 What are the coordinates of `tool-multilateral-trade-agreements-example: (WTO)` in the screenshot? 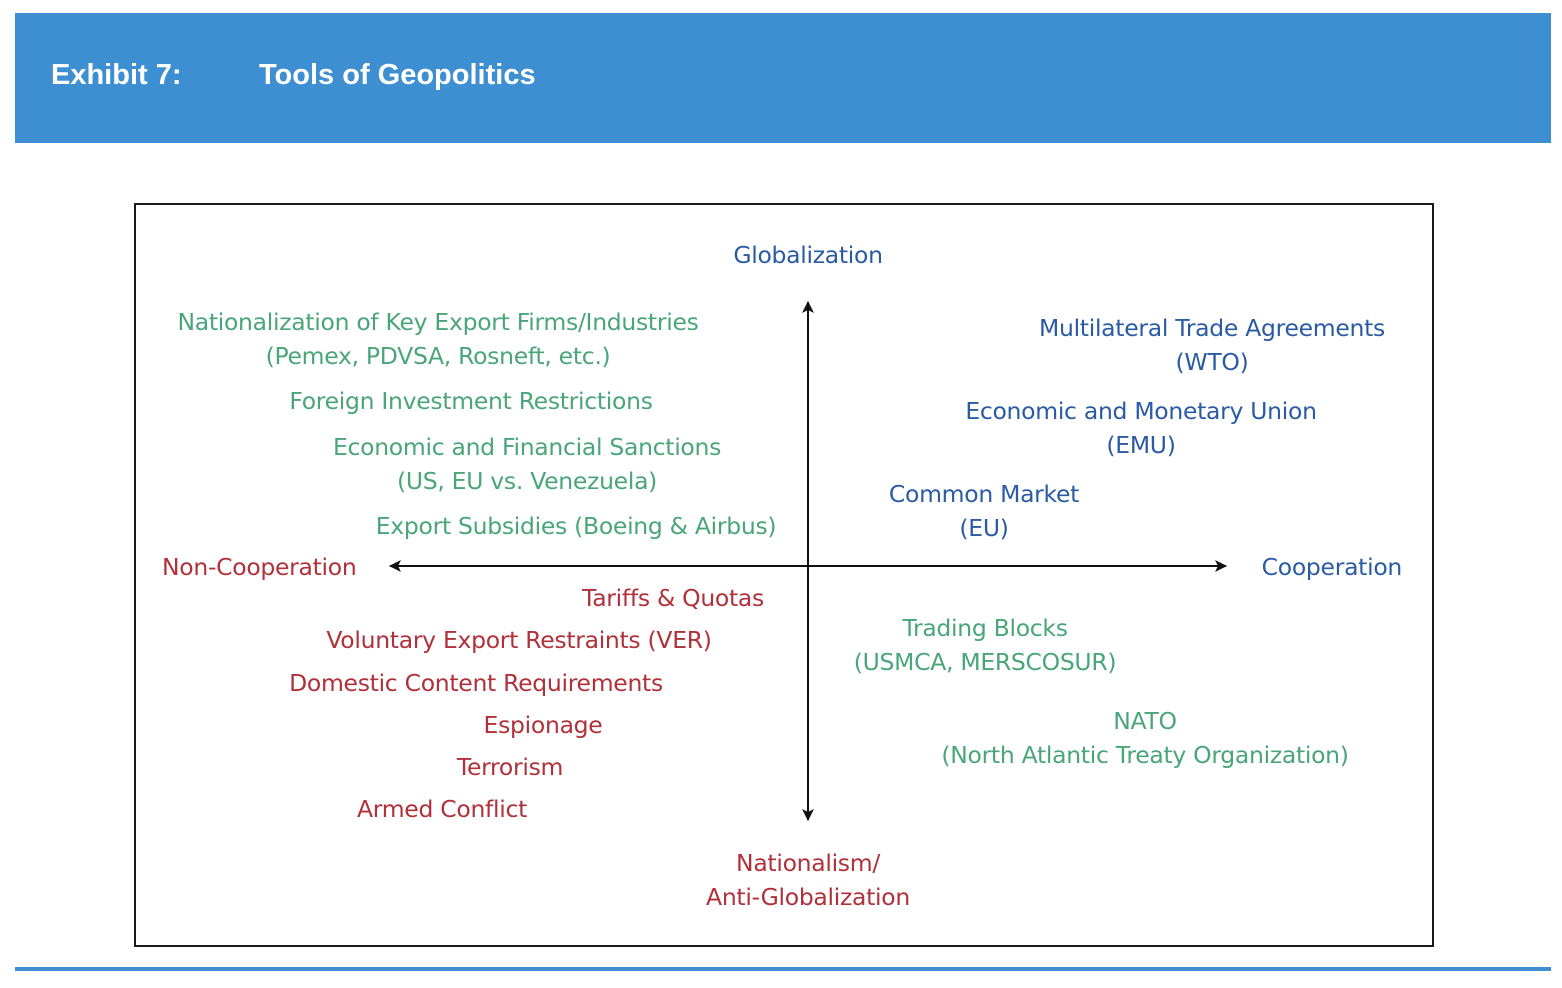 It's located at (1212, 362).